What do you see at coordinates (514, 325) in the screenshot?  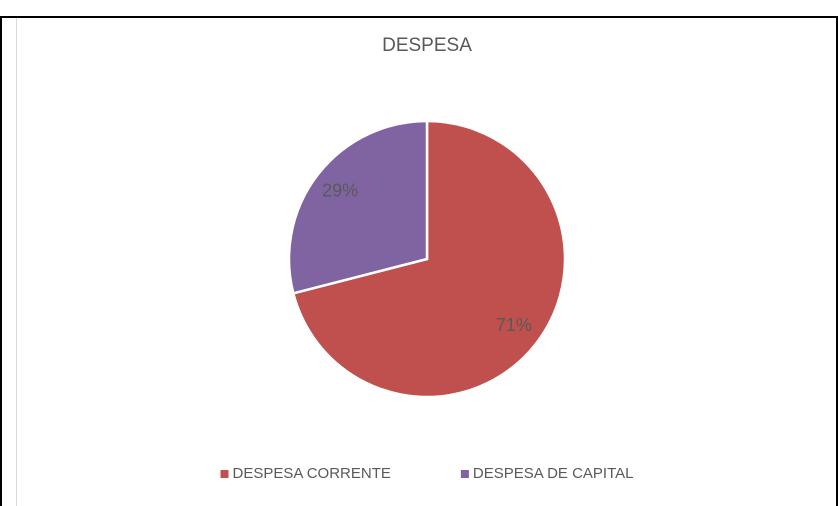 I see `data-label: 71%` at bounding box center [514, 325].